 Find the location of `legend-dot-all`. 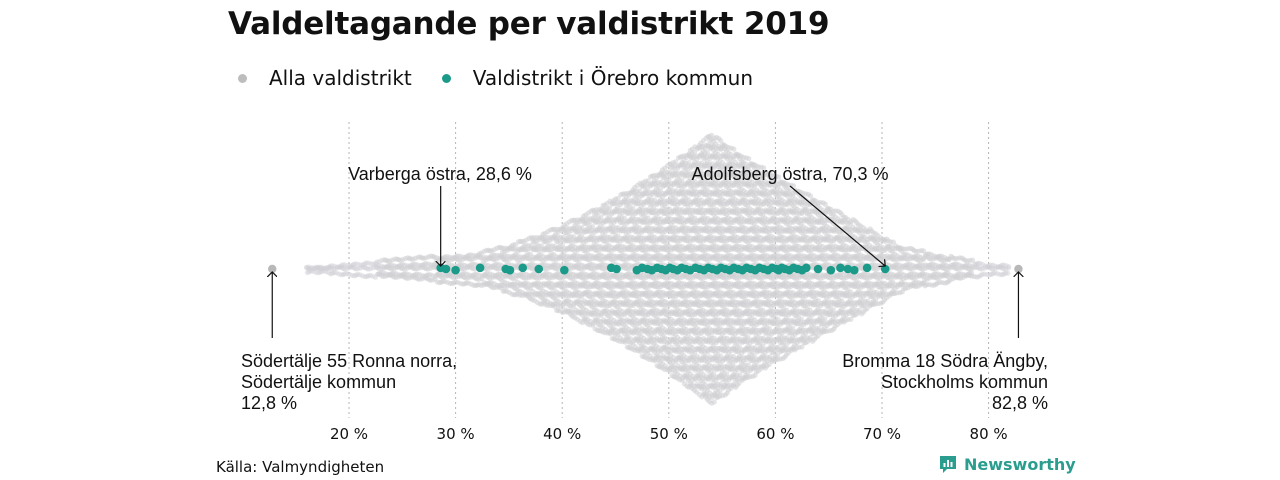

legend-dot-all is located at coordinates (242, 78).